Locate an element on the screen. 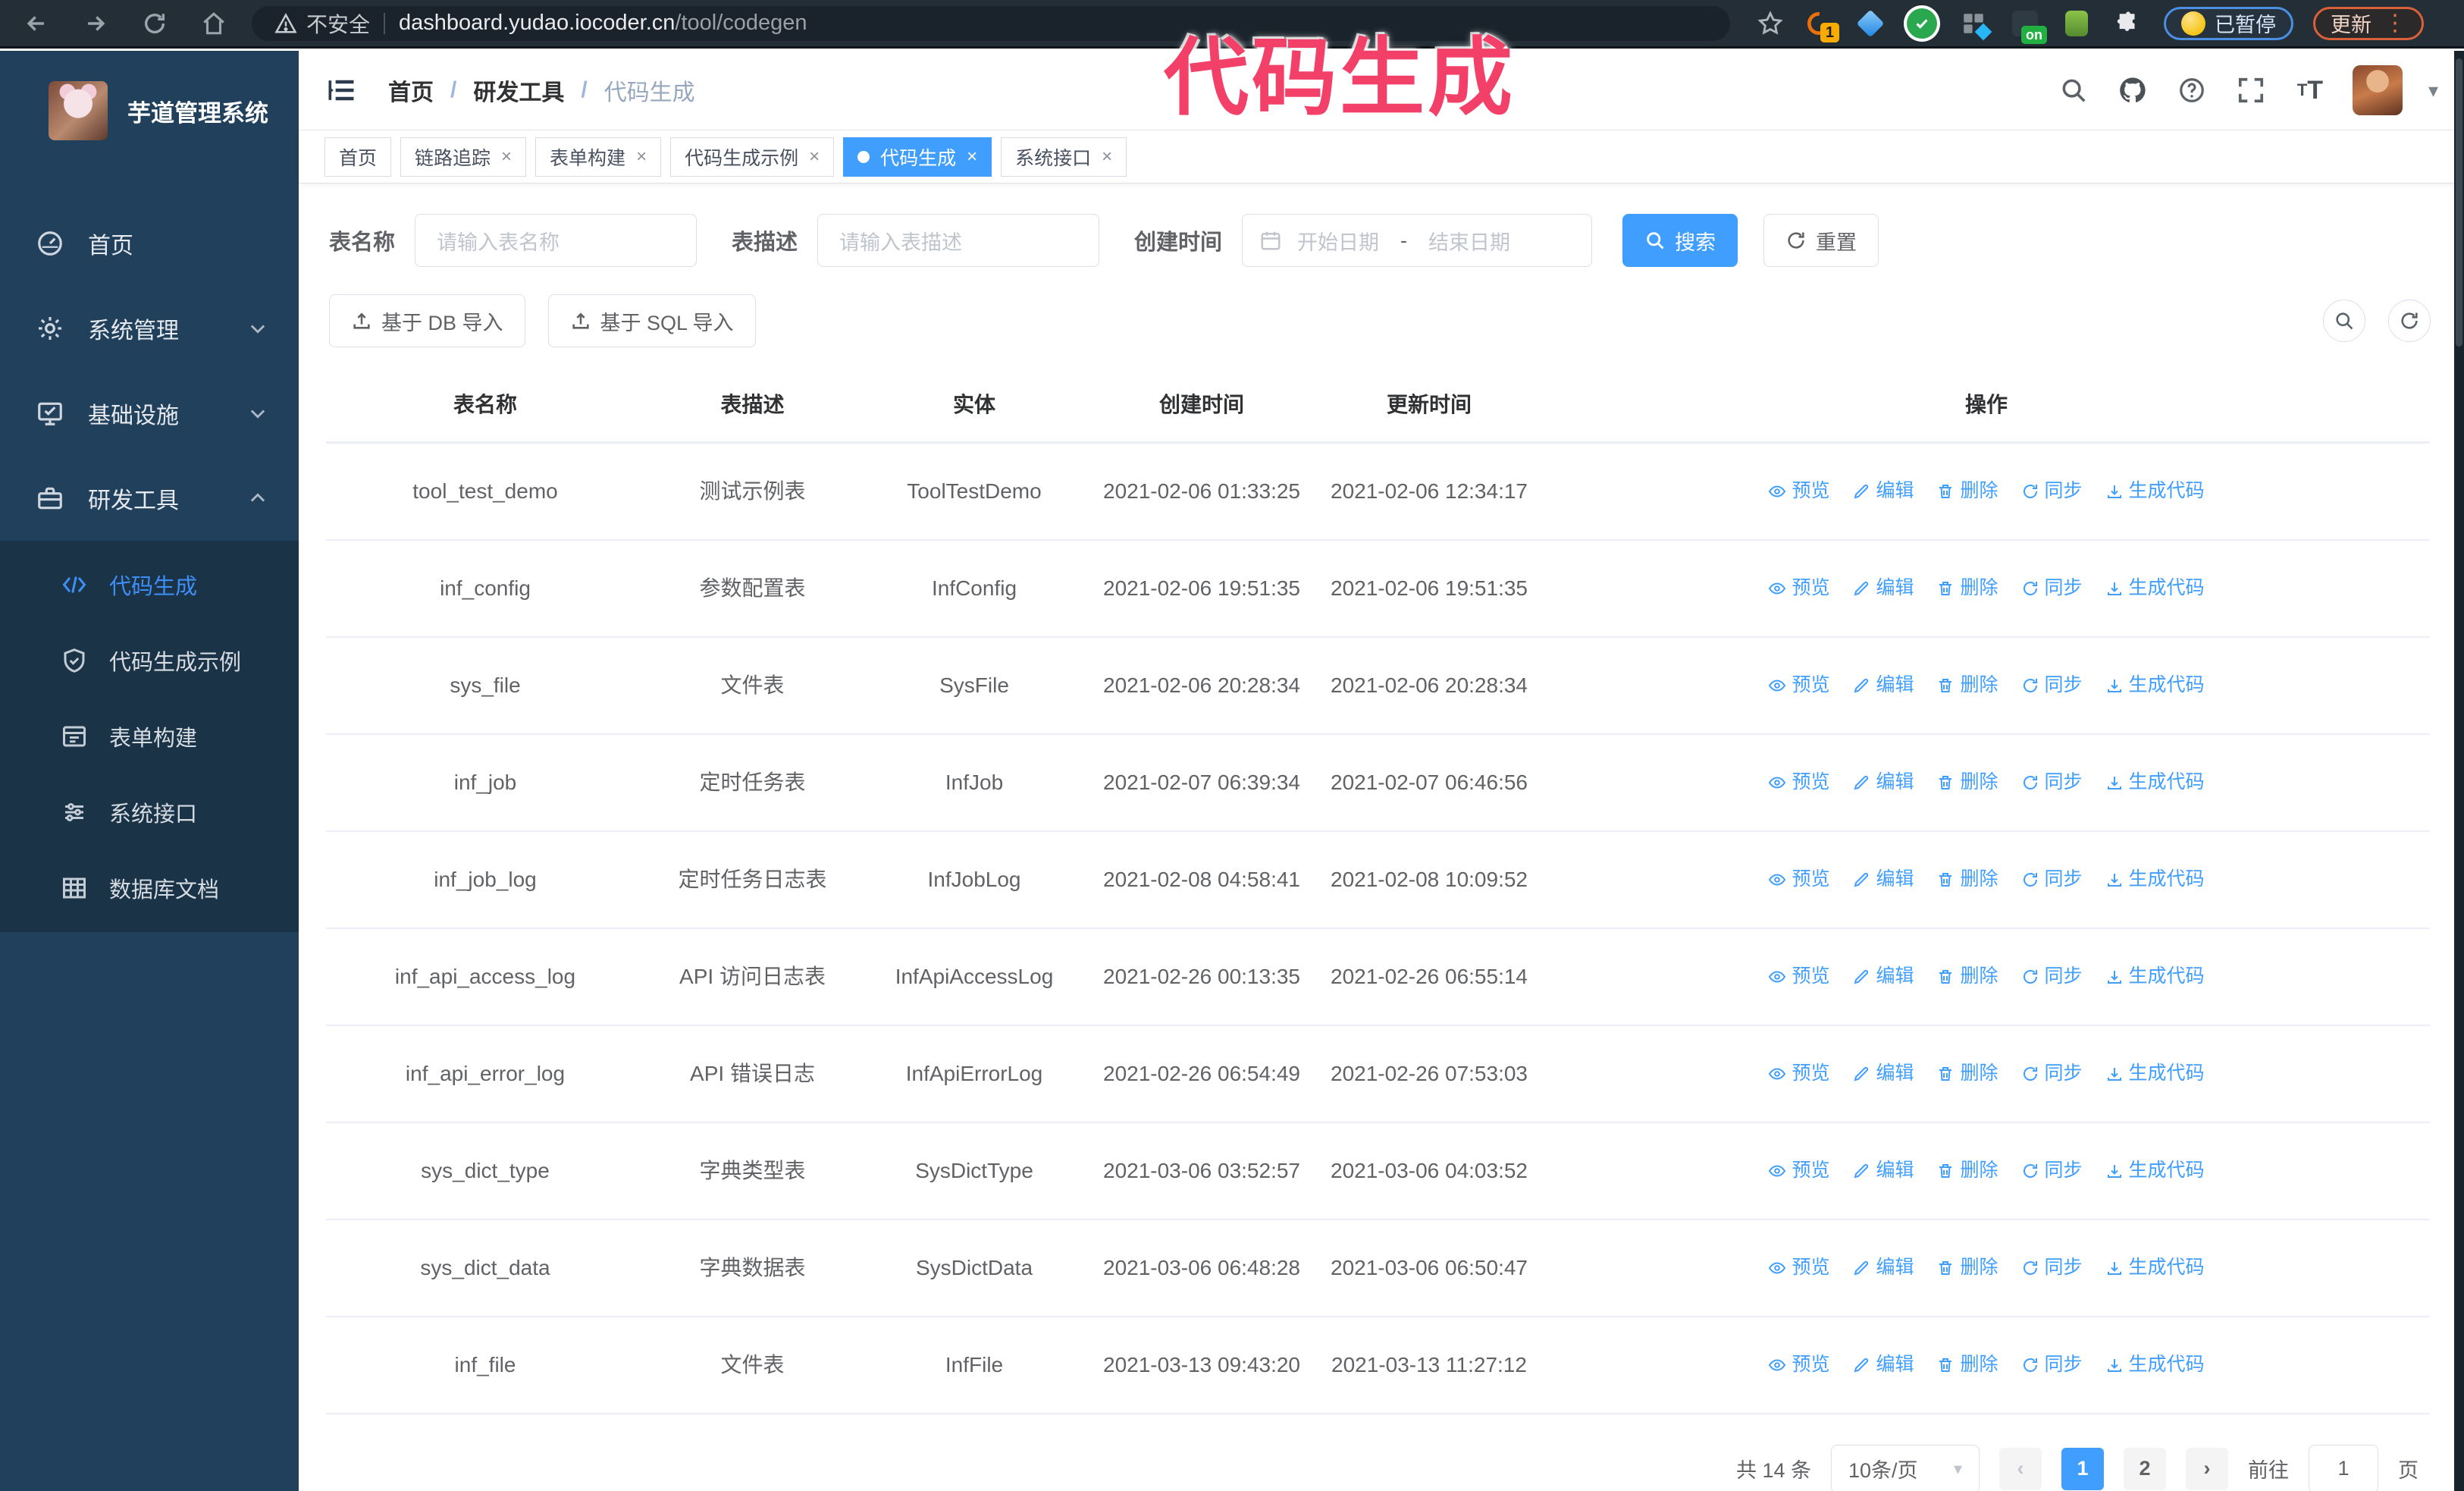 The image size is (2464, 1491). browser-forward-icon is located at coordinates (95, 23).